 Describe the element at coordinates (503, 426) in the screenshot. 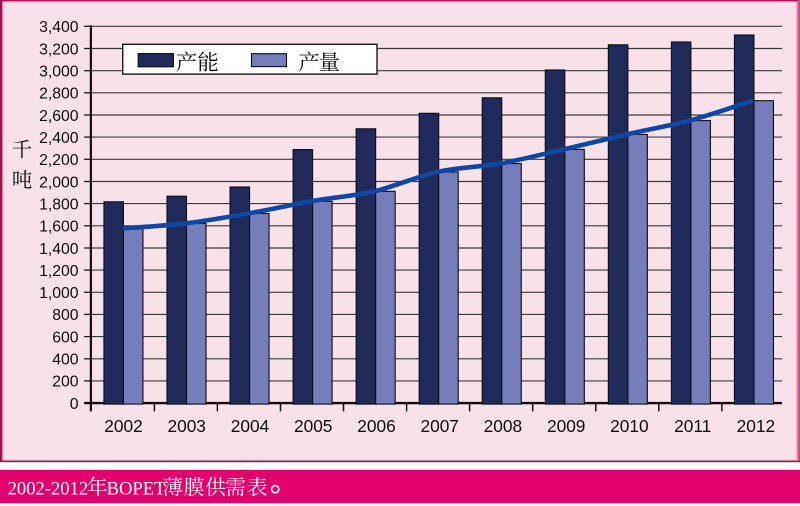

I see `svg-text: 2008` at that location.